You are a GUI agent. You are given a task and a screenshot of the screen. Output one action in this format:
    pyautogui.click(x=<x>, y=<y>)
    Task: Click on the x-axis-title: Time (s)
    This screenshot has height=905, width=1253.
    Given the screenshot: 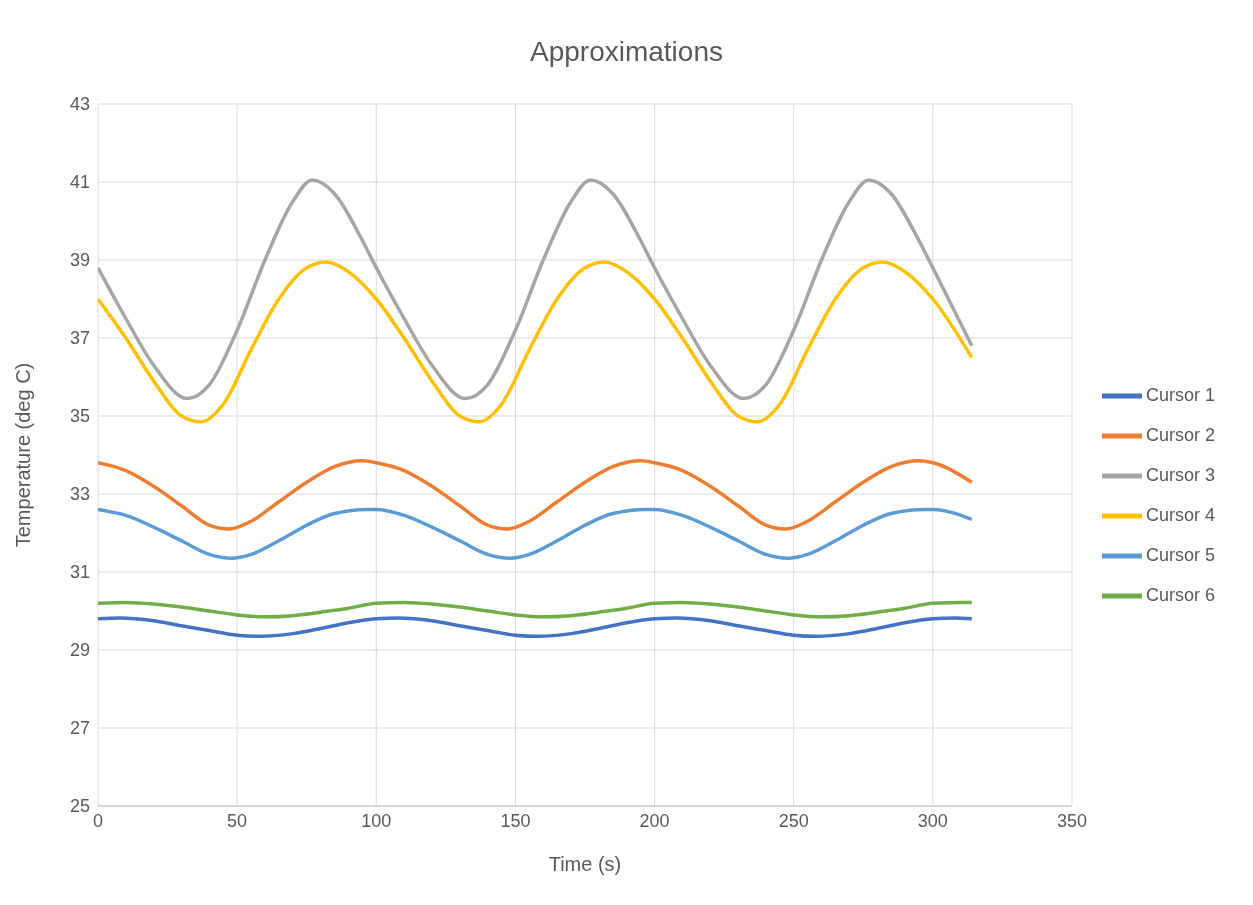 What is the action you would take?
    pyautogui.click(x=585, y=864)
    